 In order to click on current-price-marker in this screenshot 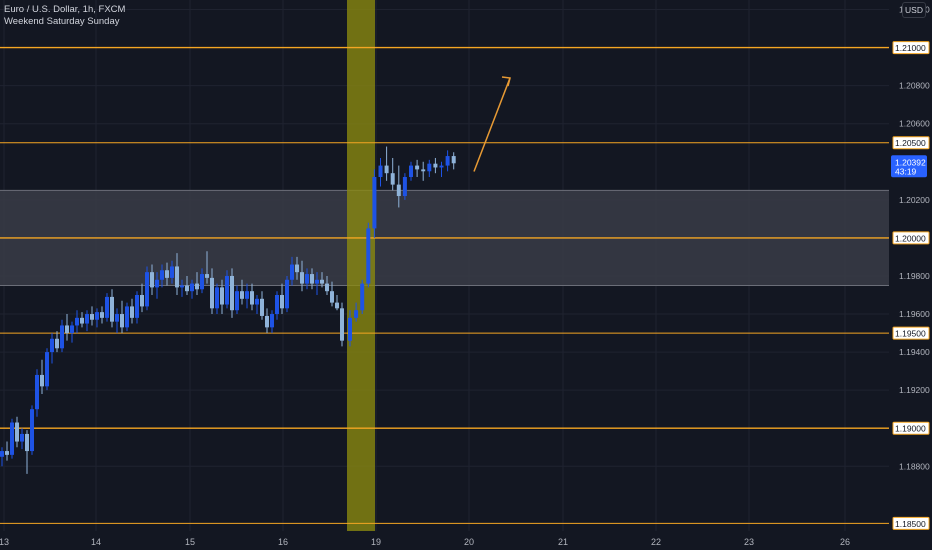, I will do `click(909, 166)`.